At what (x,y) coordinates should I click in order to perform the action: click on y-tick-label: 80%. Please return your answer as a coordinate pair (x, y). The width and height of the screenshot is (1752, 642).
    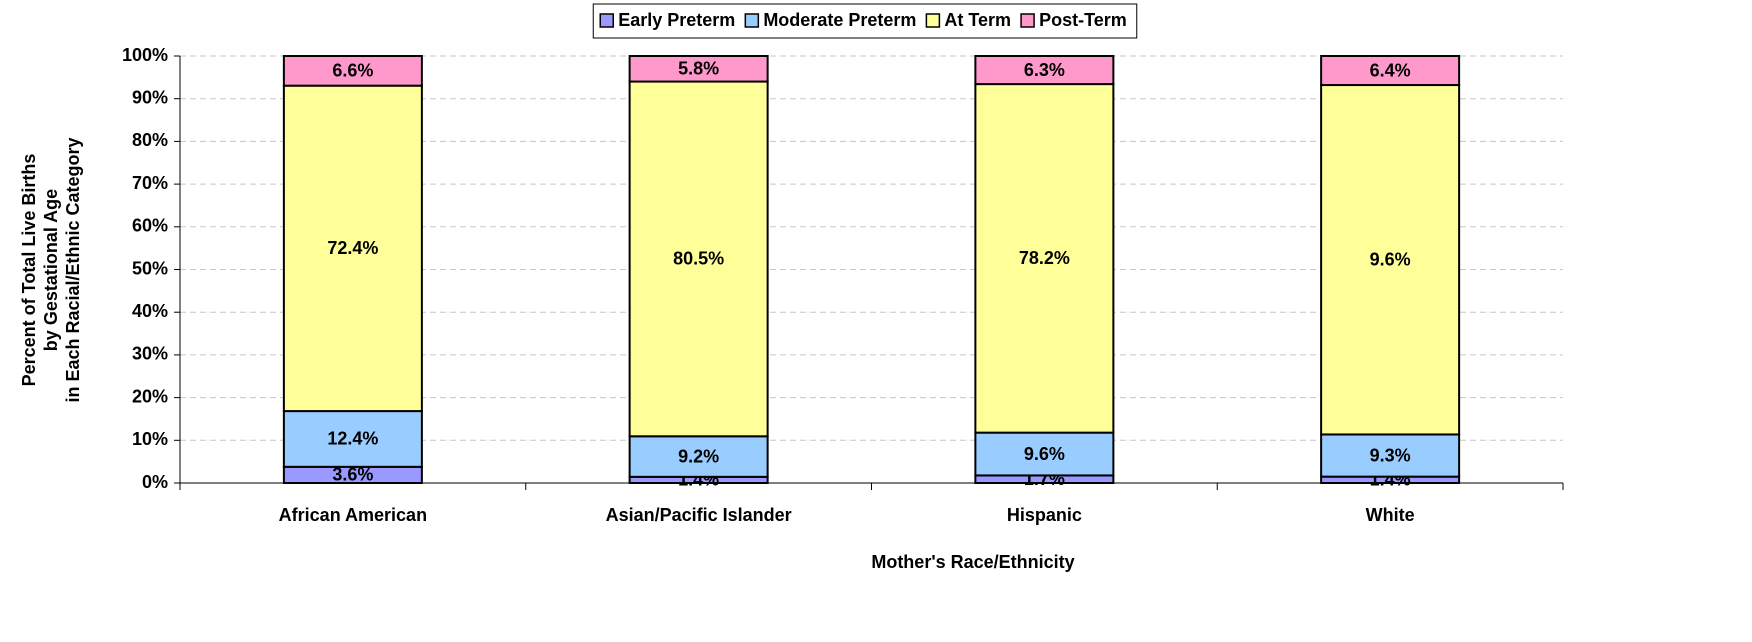
    Looking at the image, I should click on (150, 140).